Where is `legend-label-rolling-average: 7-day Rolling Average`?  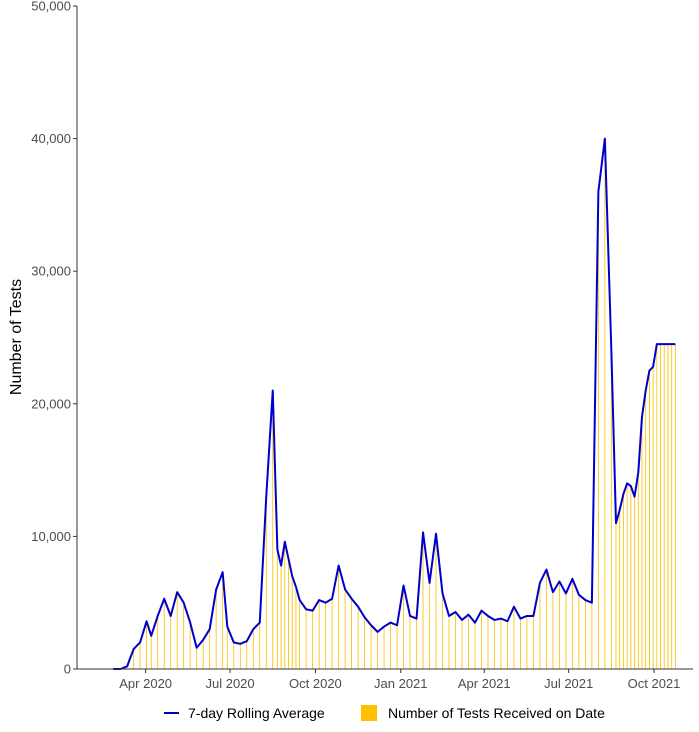
legend-label-rolling-average: 7-day Rolling Average is located at coordinates (256, 713).